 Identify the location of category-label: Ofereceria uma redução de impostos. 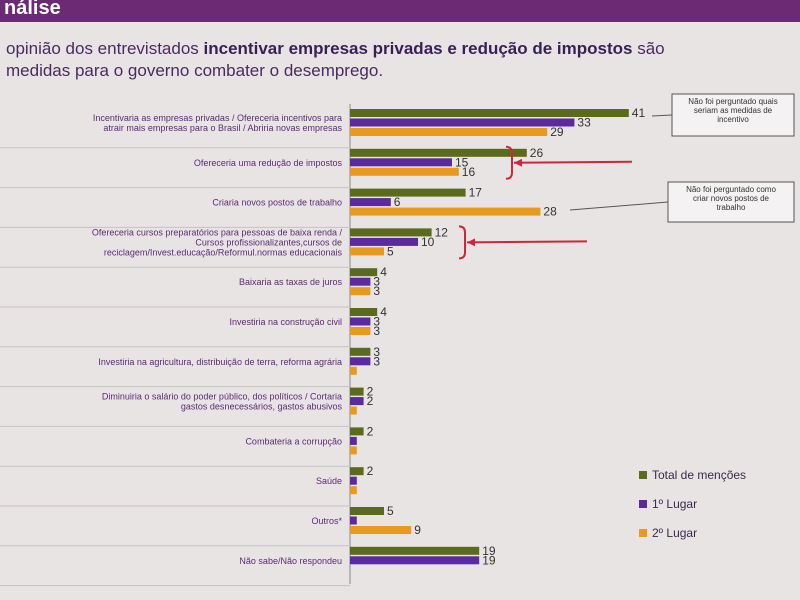
(268, 163).